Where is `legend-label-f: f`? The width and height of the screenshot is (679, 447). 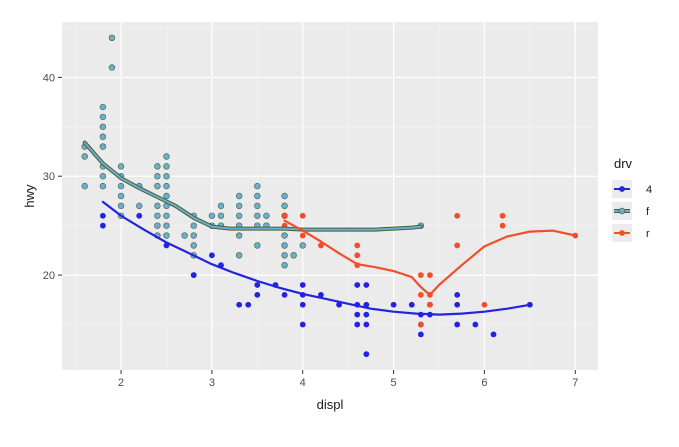
legend-label-f: f is located at coordinates (648, 212).